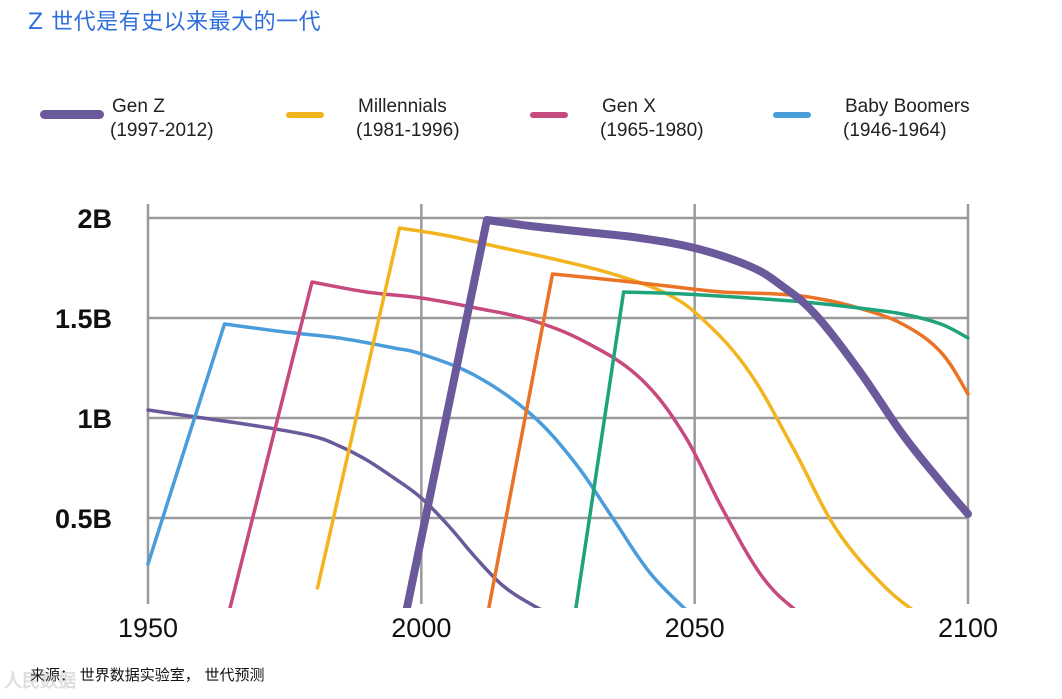 This screenshot has width=1062, height=699. Describe the element at coordinates (305, 115) in the screenshot. I see `legend-swatch-millennials` at that location.